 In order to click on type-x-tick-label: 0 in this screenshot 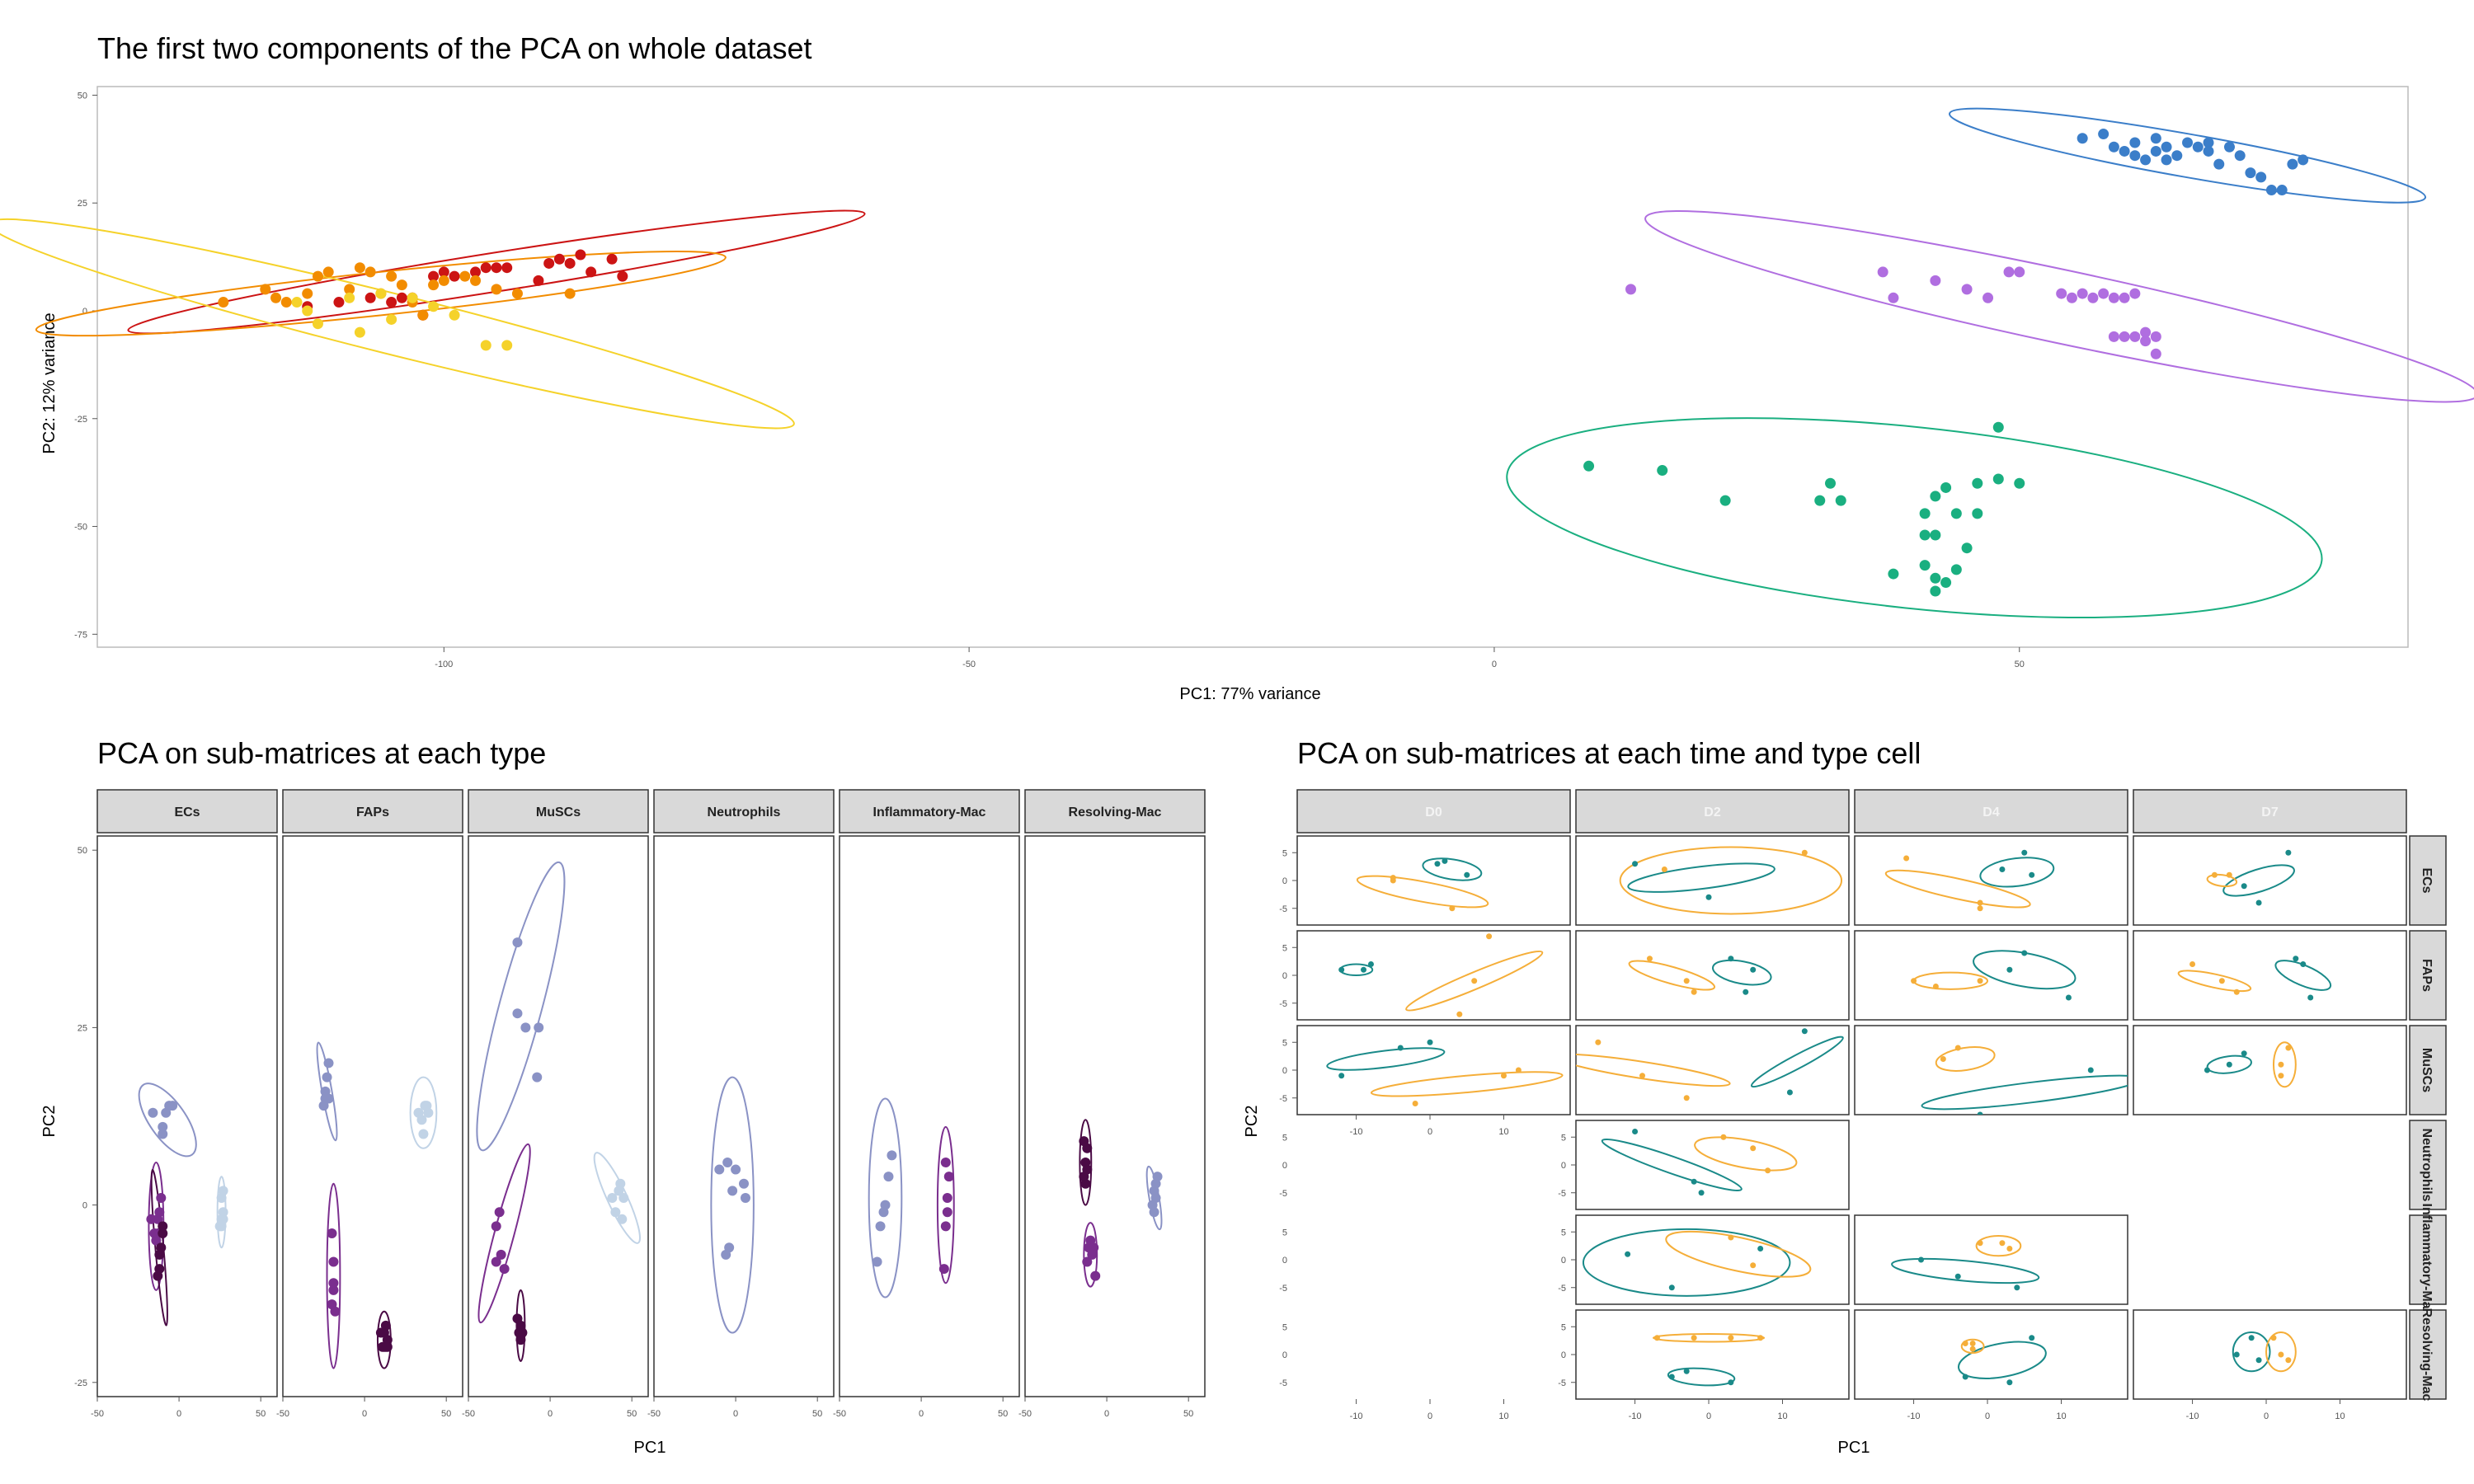, I will do `click(735, 1414)`.